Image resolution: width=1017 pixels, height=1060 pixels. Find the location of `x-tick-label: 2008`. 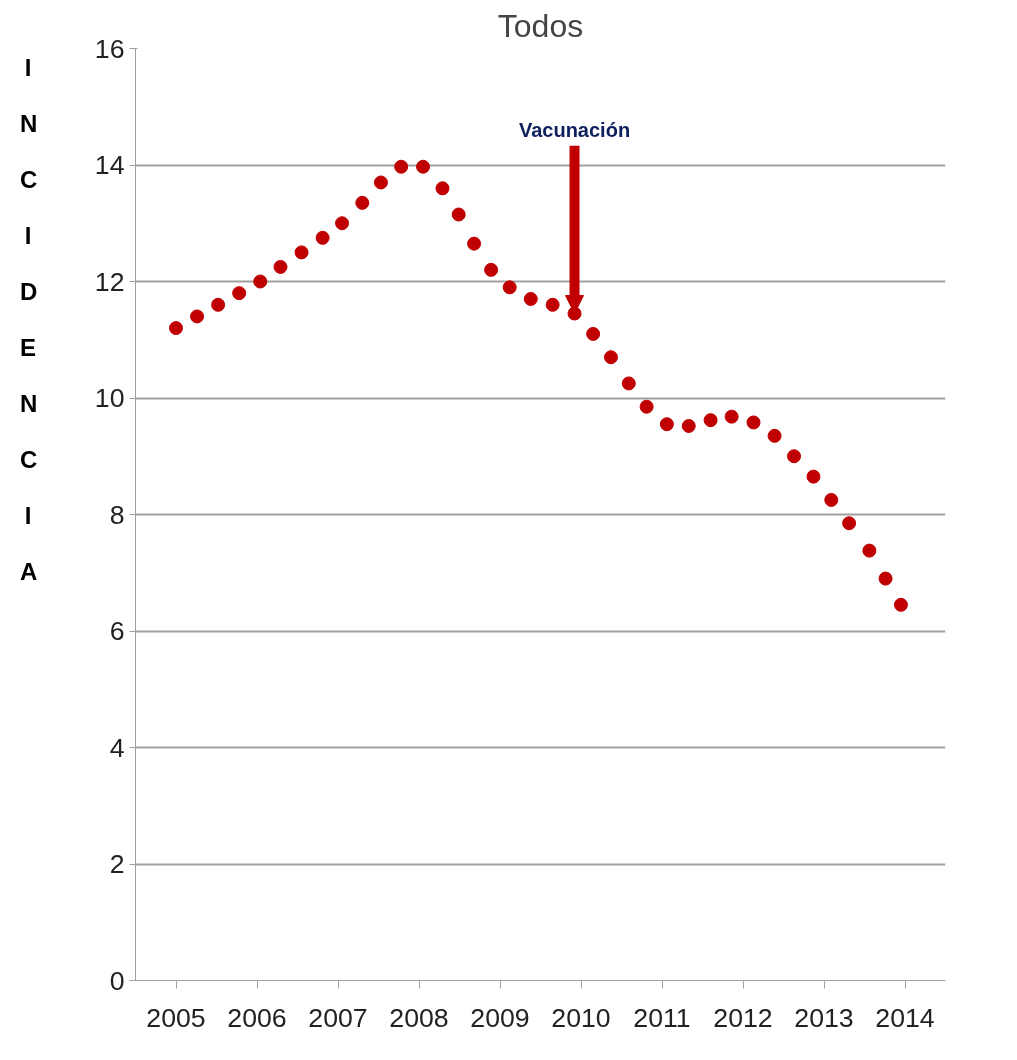

x-tick-label: 2008 is located at coordinates (419, 1017).